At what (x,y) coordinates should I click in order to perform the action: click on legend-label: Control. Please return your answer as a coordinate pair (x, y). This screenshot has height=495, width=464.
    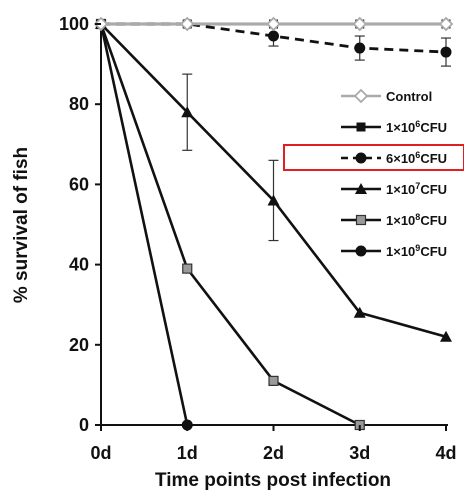
    Looking at the image, I should click on (409, 96).